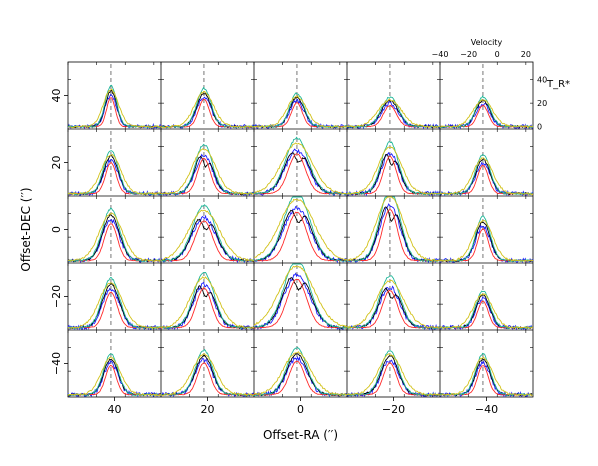 The width and height of the screenshot is (598, 466). What do you see at coordinates (56, 296) in the screenshot?
I see `y-tick-label: −20` at bounding box center [56, 296].